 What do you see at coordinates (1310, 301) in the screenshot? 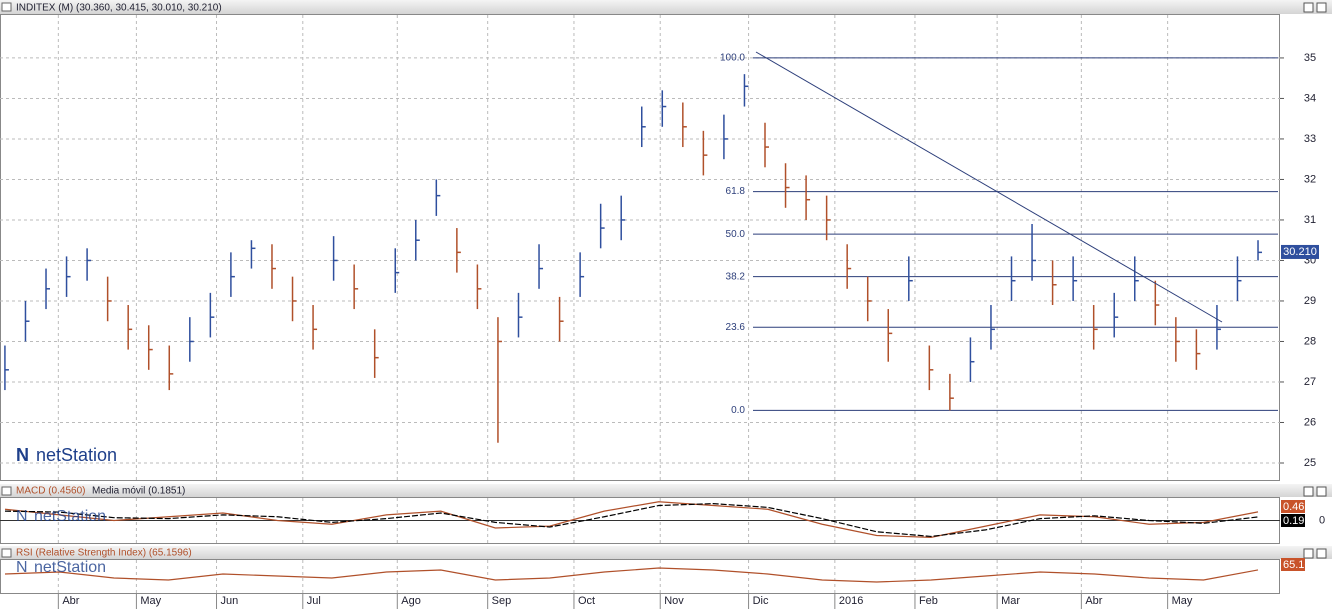
I see `y-tick-label: 29` at bounding box center [1310, 301].